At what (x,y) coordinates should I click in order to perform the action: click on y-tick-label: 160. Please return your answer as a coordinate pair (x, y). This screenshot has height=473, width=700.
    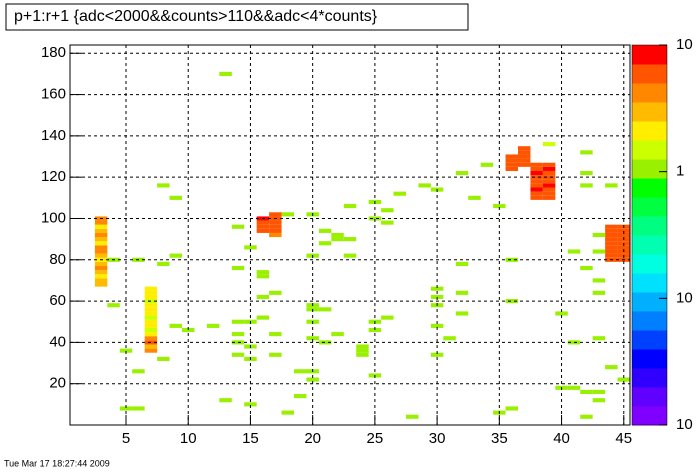
    Looking at the image, I should click on (53, 94).